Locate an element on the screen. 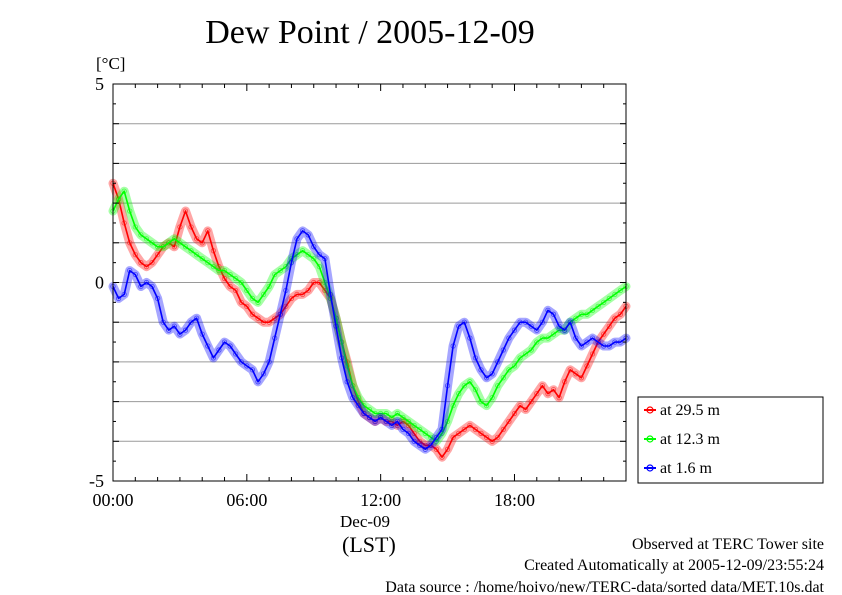 This screenshot has height=595, width=842. y-tick-label: -5 is located at coordinates (96, 481).